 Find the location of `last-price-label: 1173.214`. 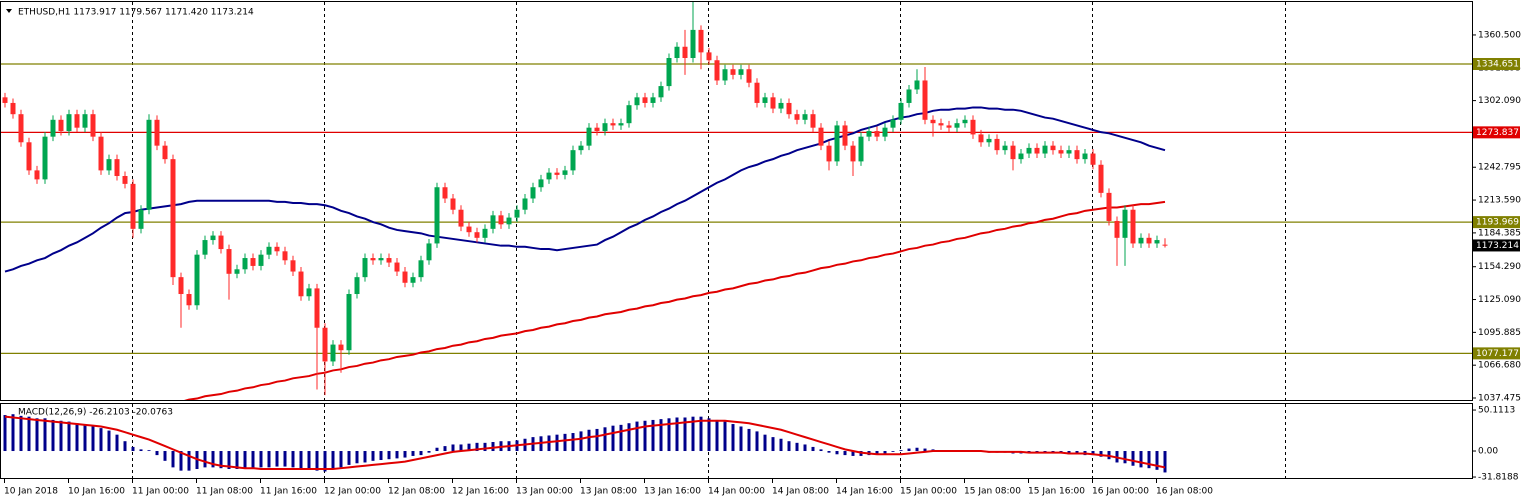

last-price-label: 1173.214 is located at coordinates (1497, 246).